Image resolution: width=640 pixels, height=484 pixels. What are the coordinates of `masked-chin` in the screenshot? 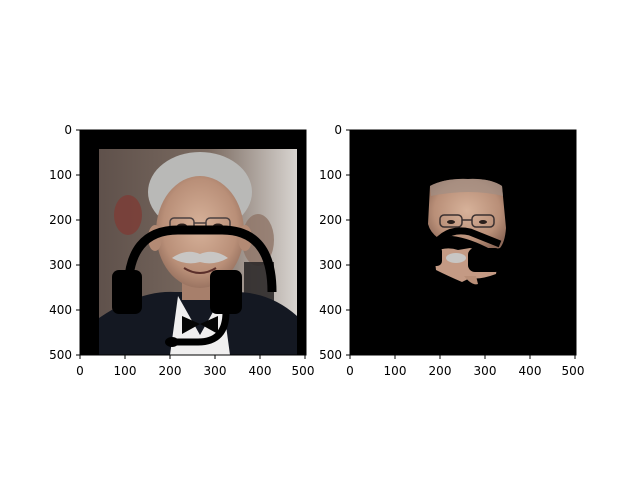 It's located at (471, 280).